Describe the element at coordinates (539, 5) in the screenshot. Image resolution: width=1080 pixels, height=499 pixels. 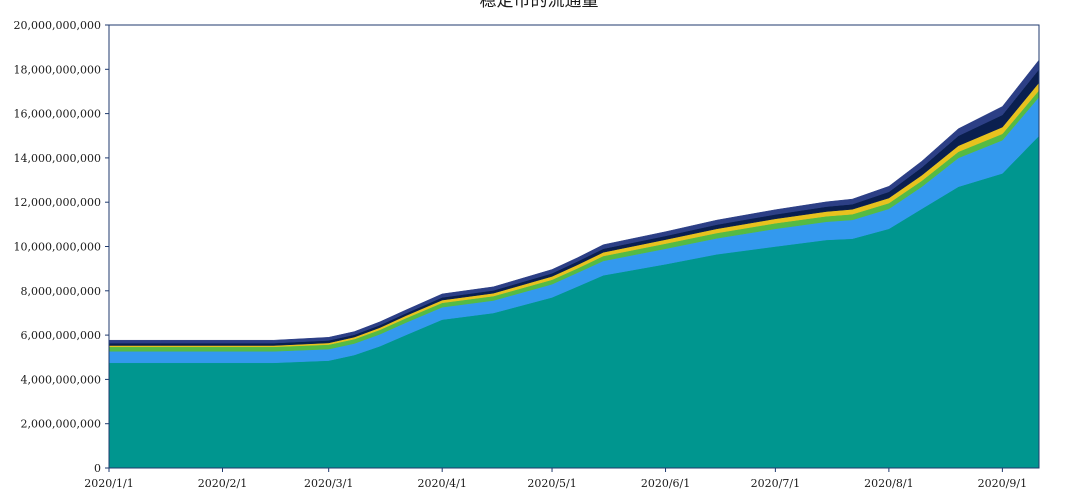
I see `chart-title: 稳定币的流通量` at that location.